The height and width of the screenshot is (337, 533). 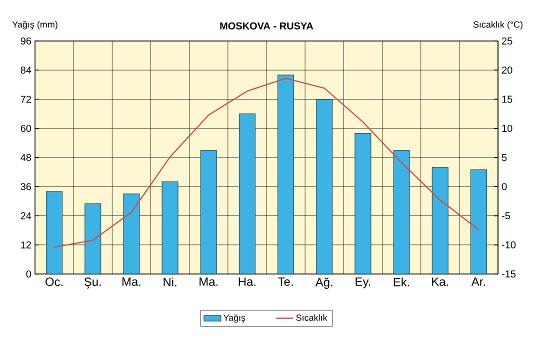 What do you see at coordinates (247, 282) in the screenshot?
I see `x-tick-label: Ha.` at bounding box center [247, 282].